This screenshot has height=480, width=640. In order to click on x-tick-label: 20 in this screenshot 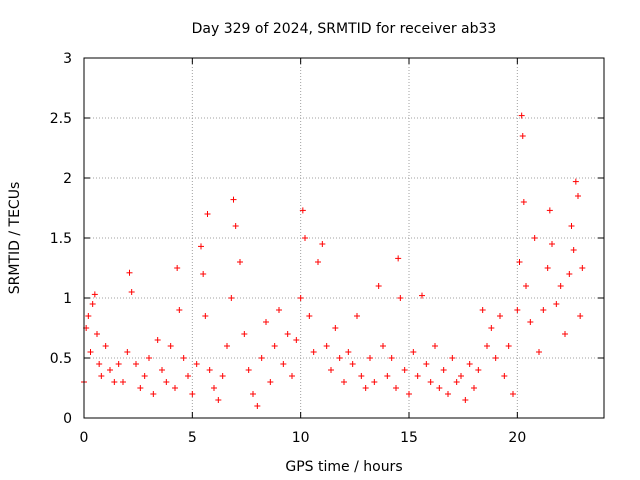, I will do `click(517, 438)`.